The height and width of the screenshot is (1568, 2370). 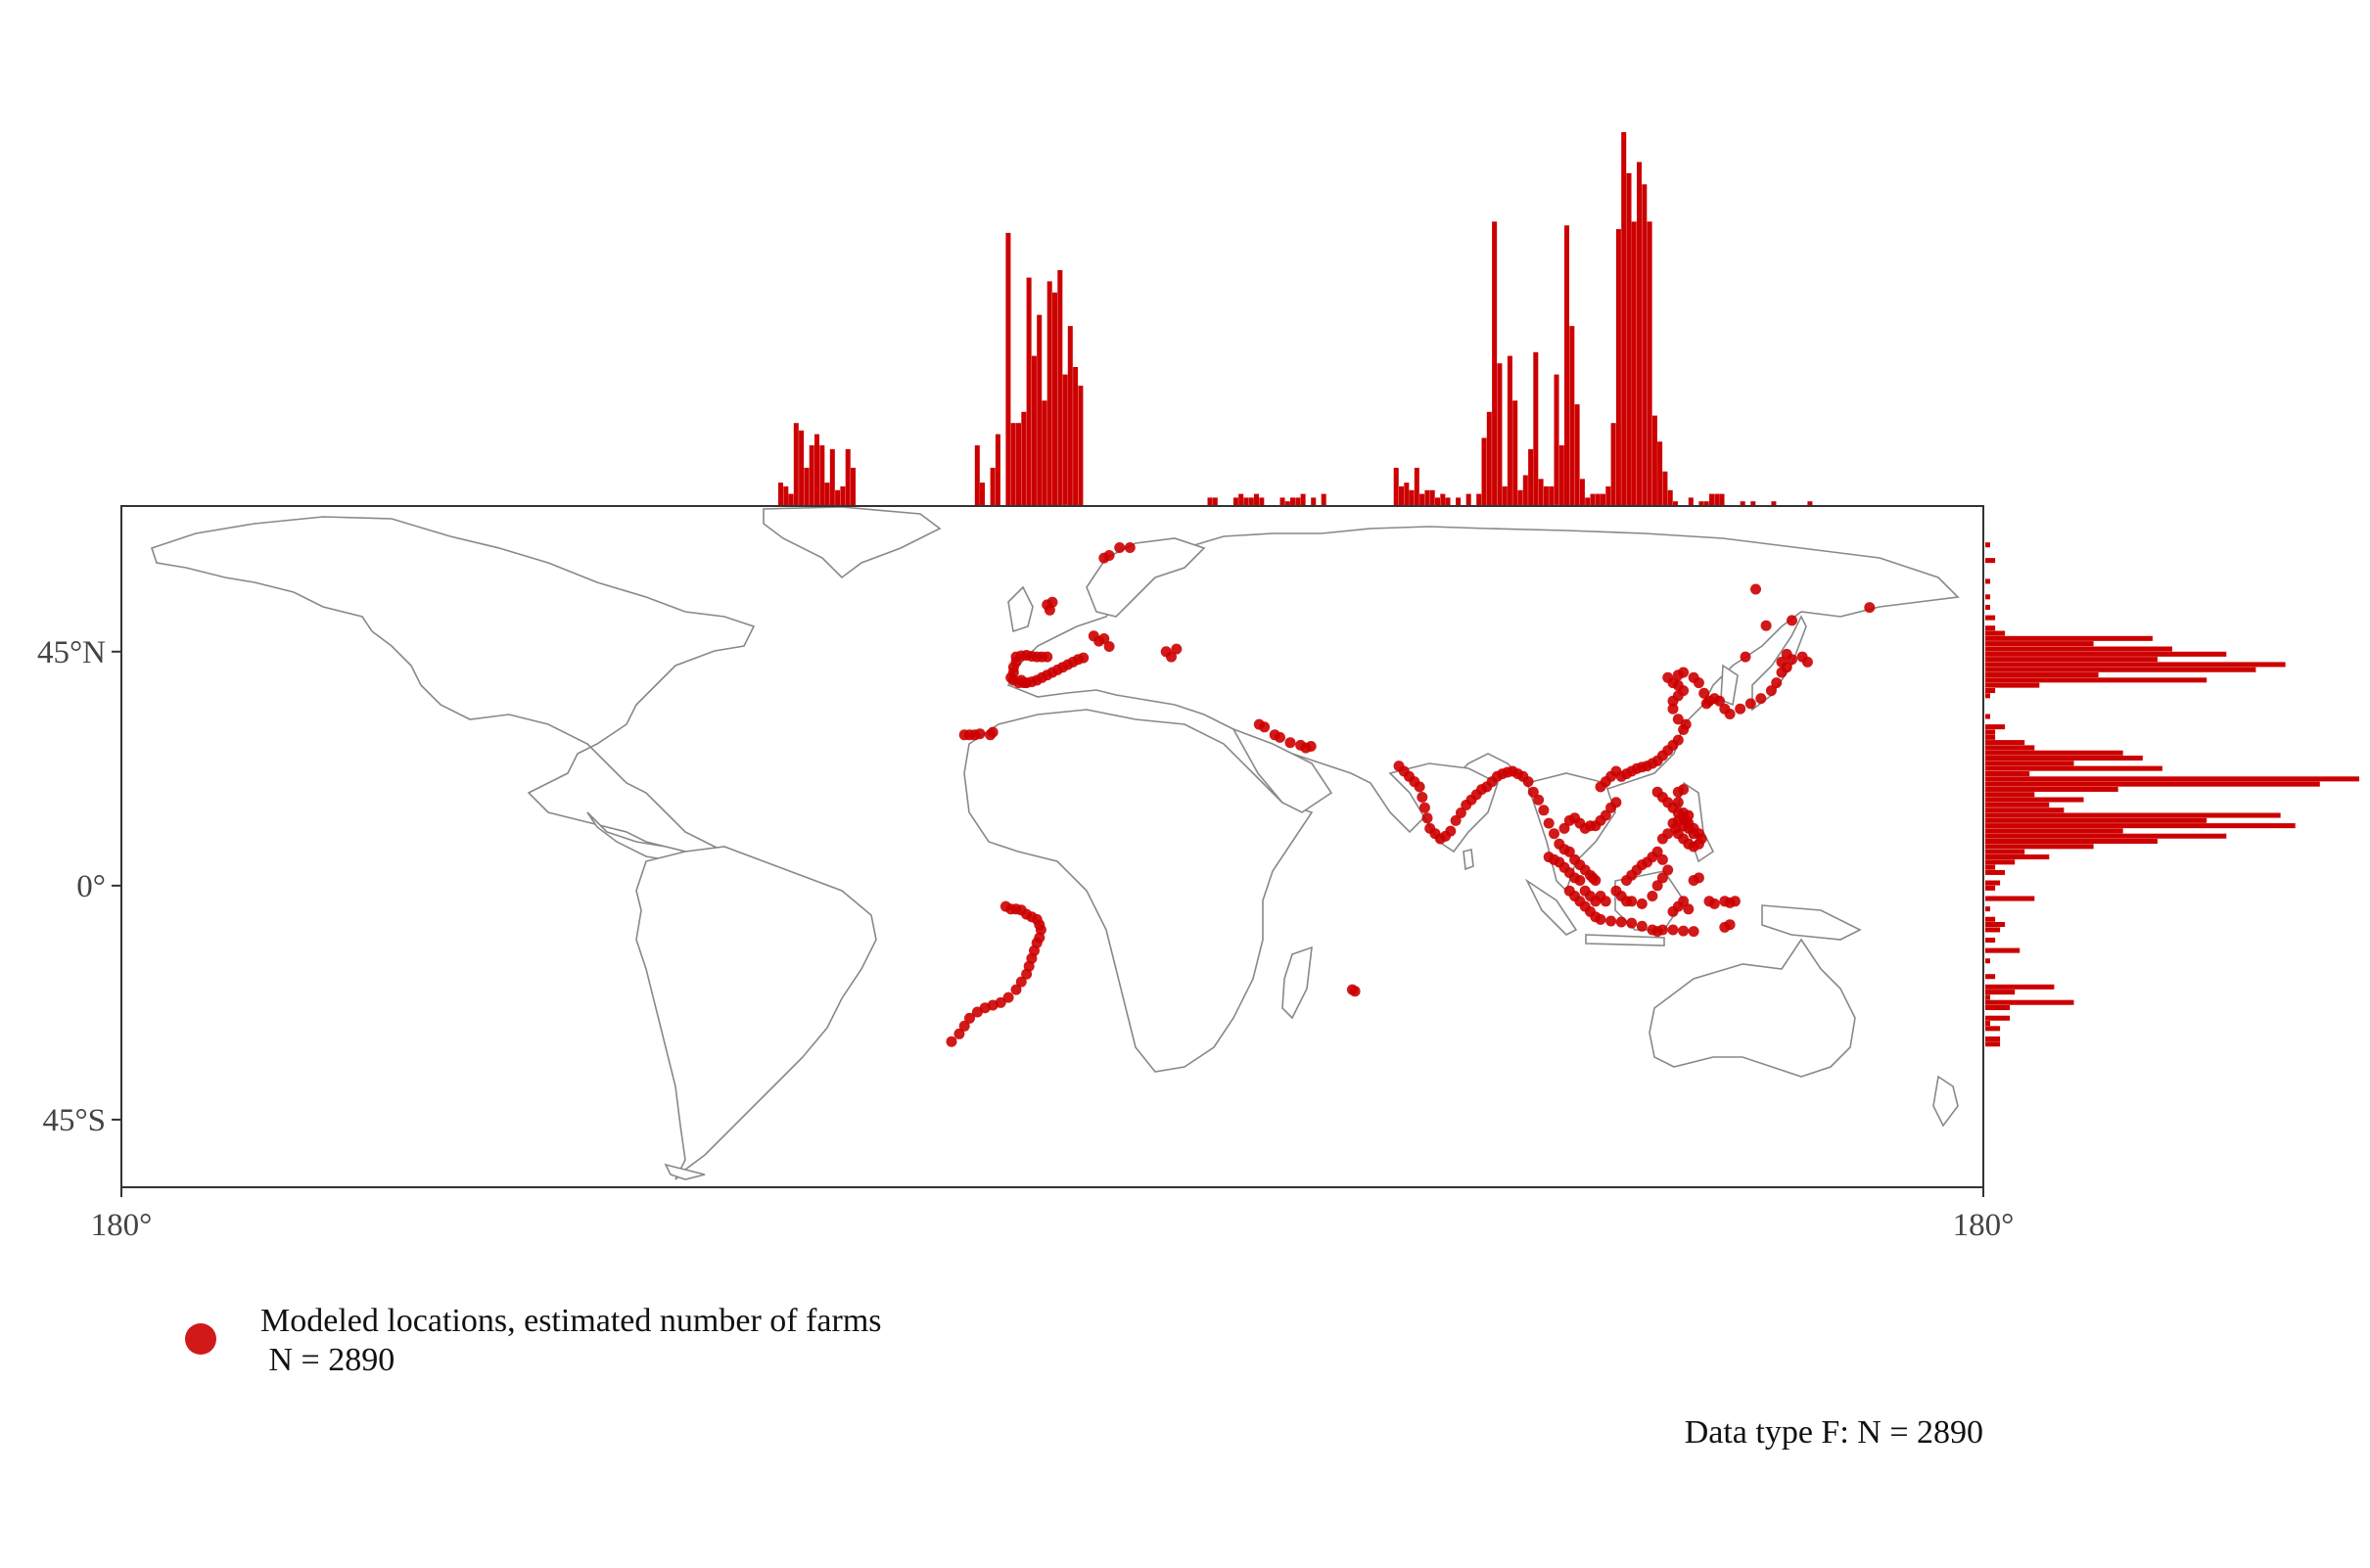 What do you see at coordinates (71, 652) in the screenshot?
I see `lat-tick-label: 45°N` at bounding box center [71, 652].